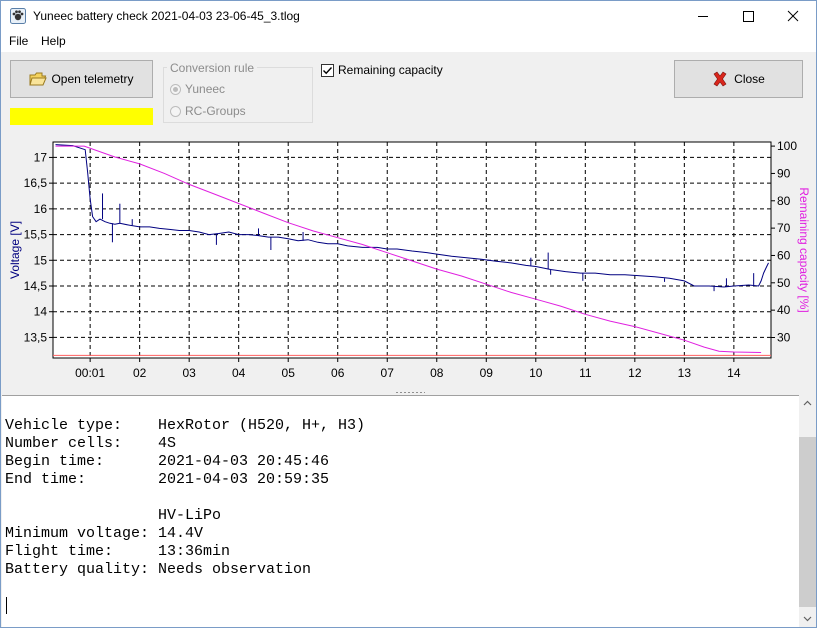  Describe the element at coordinates (784, 255) in the screenshot. I see `y2-tick-label: 60` at that location.